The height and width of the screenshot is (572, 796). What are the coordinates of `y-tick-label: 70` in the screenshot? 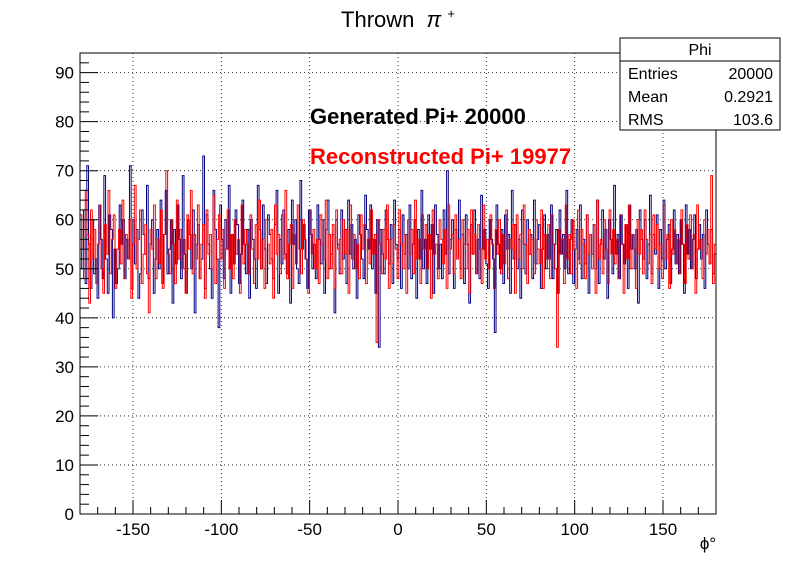 It's located at (64, 171).